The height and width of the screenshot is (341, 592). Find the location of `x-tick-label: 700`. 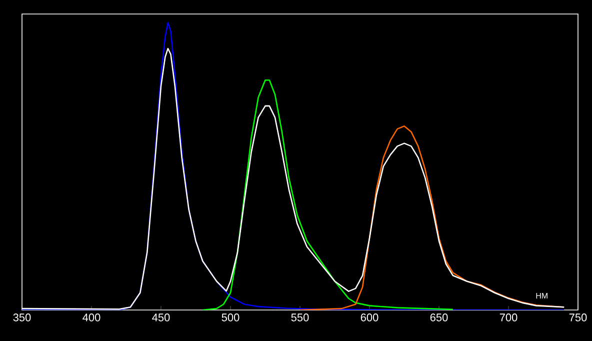

x-tick-label: 700 is located at coordinates (509, 318).